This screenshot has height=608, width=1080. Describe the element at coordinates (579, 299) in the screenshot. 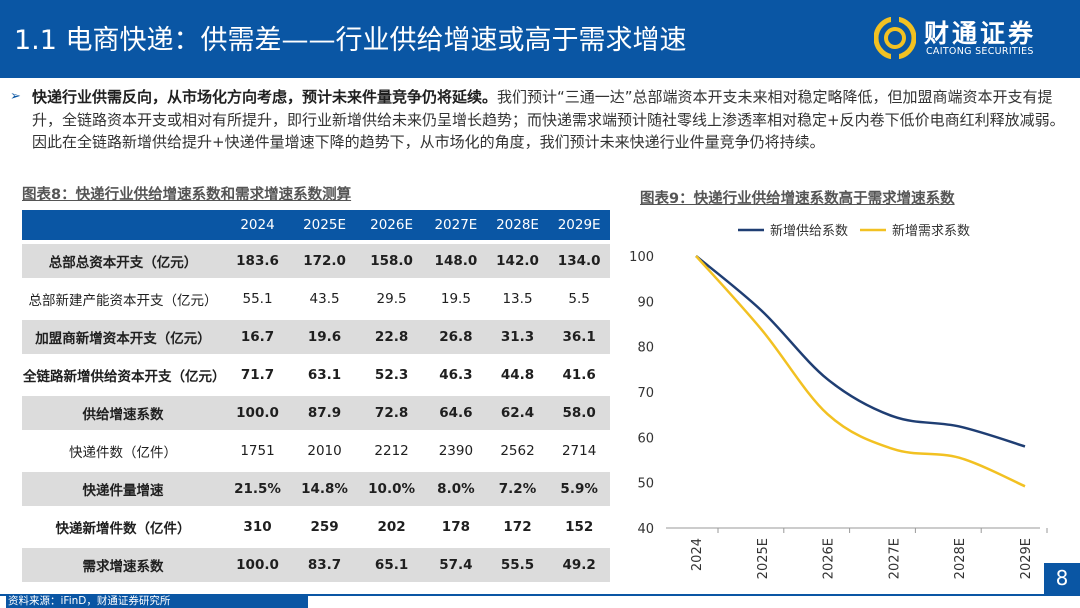

I see `table-cell: 5.5` at that location.